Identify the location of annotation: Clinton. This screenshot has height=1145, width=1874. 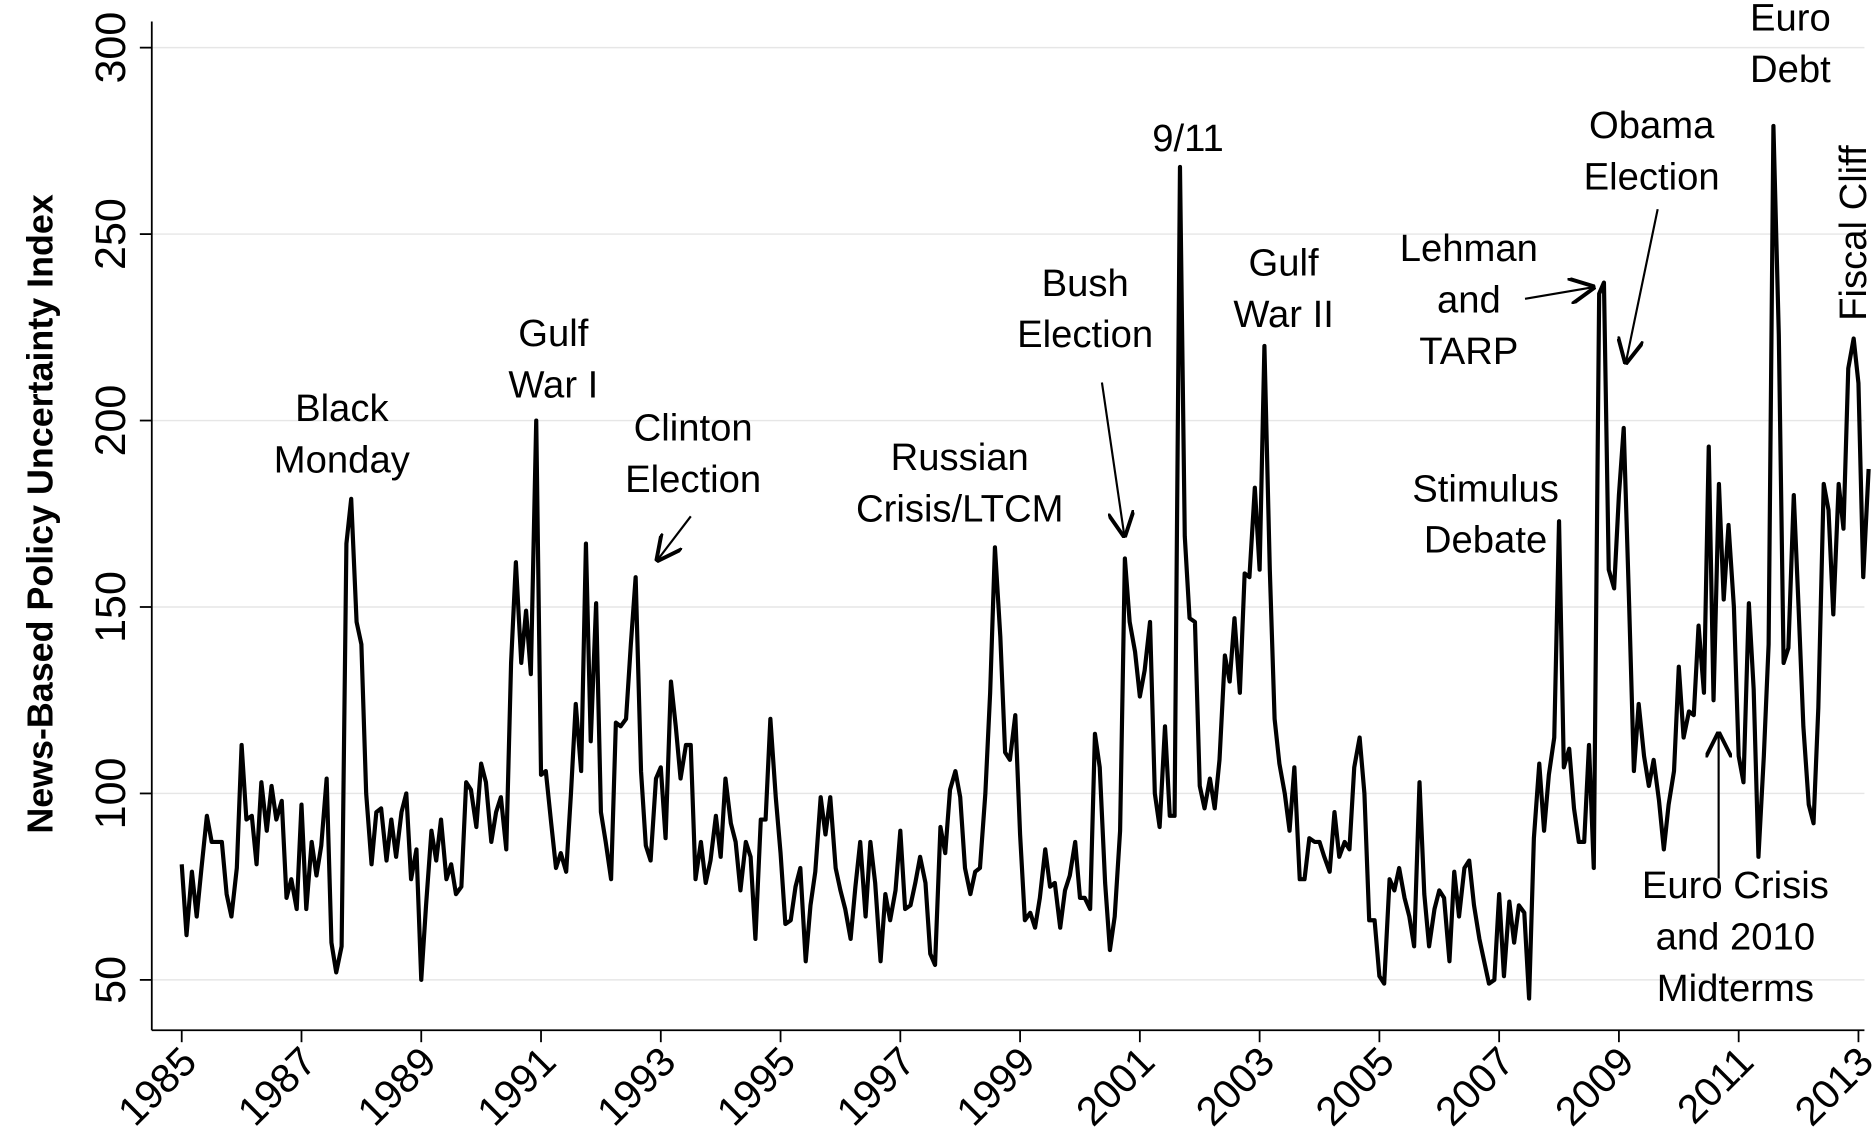
(693, 427).